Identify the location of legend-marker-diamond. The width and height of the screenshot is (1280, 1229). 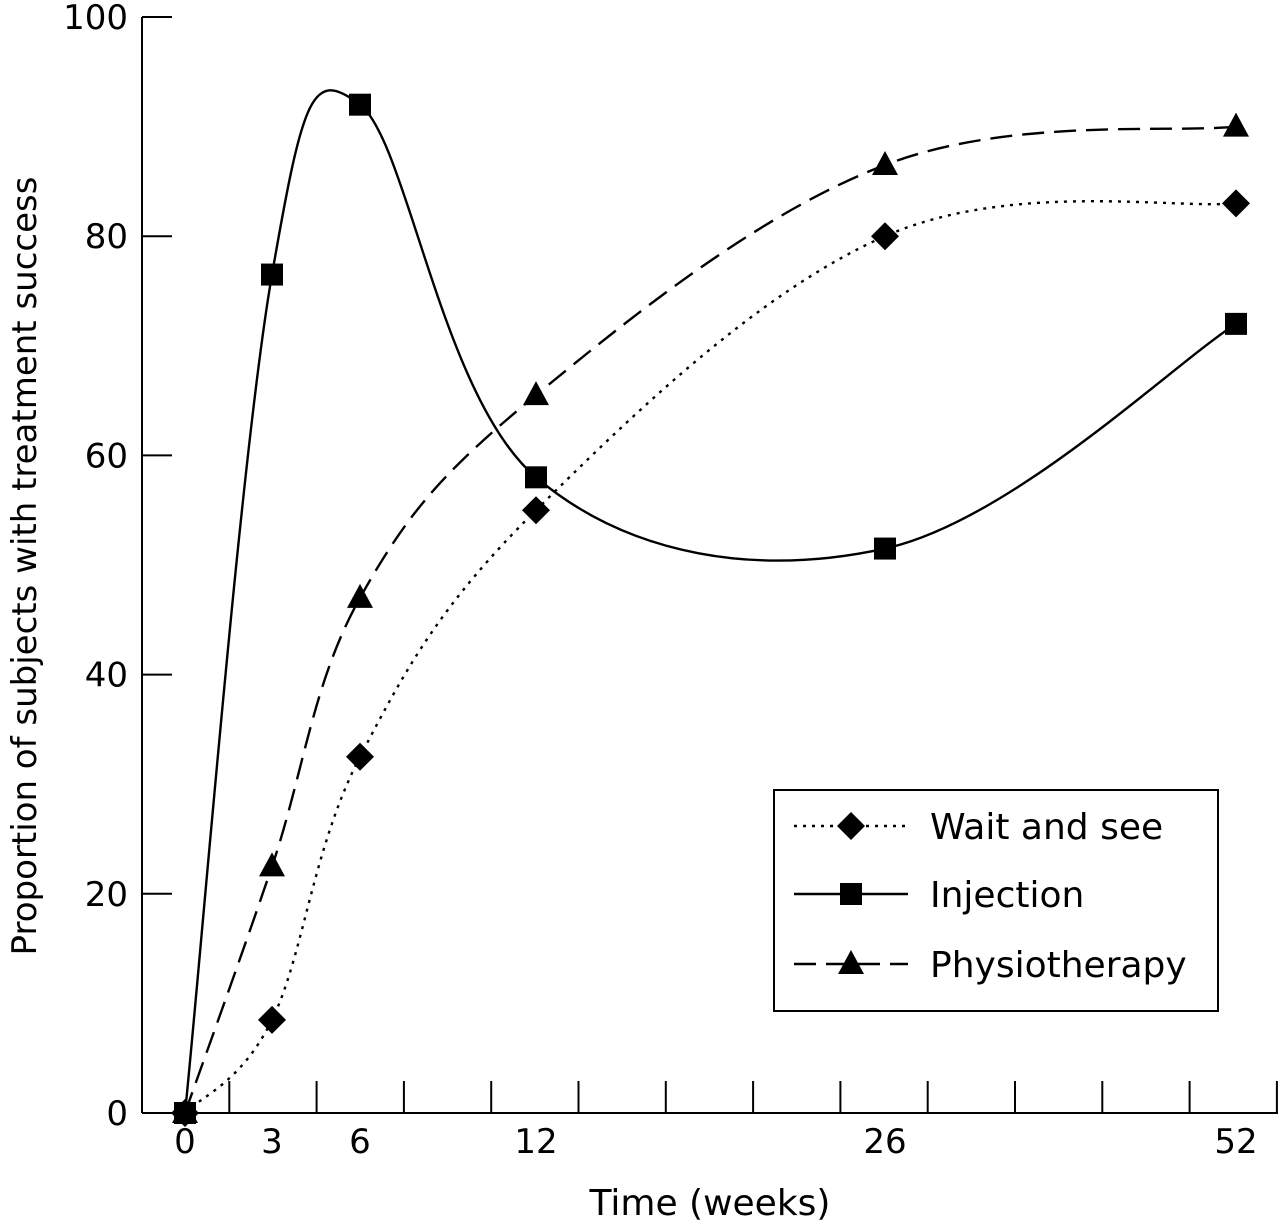
(851, 826).